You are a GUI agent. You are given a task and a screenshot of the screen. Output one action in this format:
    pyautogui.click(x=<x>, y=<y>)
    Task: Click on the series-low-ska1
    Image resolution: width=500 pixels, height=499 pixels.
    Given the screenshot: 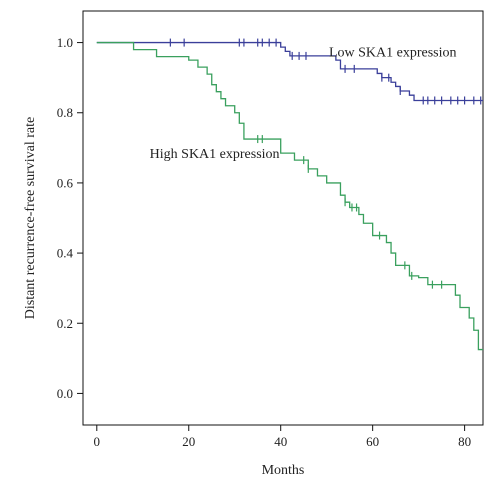 What is the action you would take?
    pyautogui.click(x=289, y=71)
    